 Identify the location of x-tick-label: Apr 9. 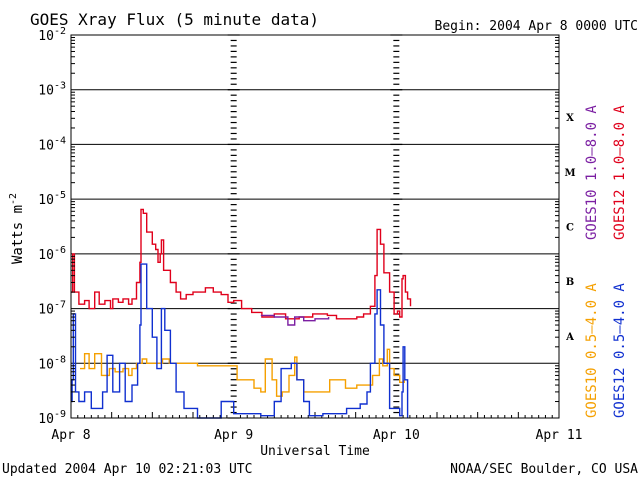
(233, 435).